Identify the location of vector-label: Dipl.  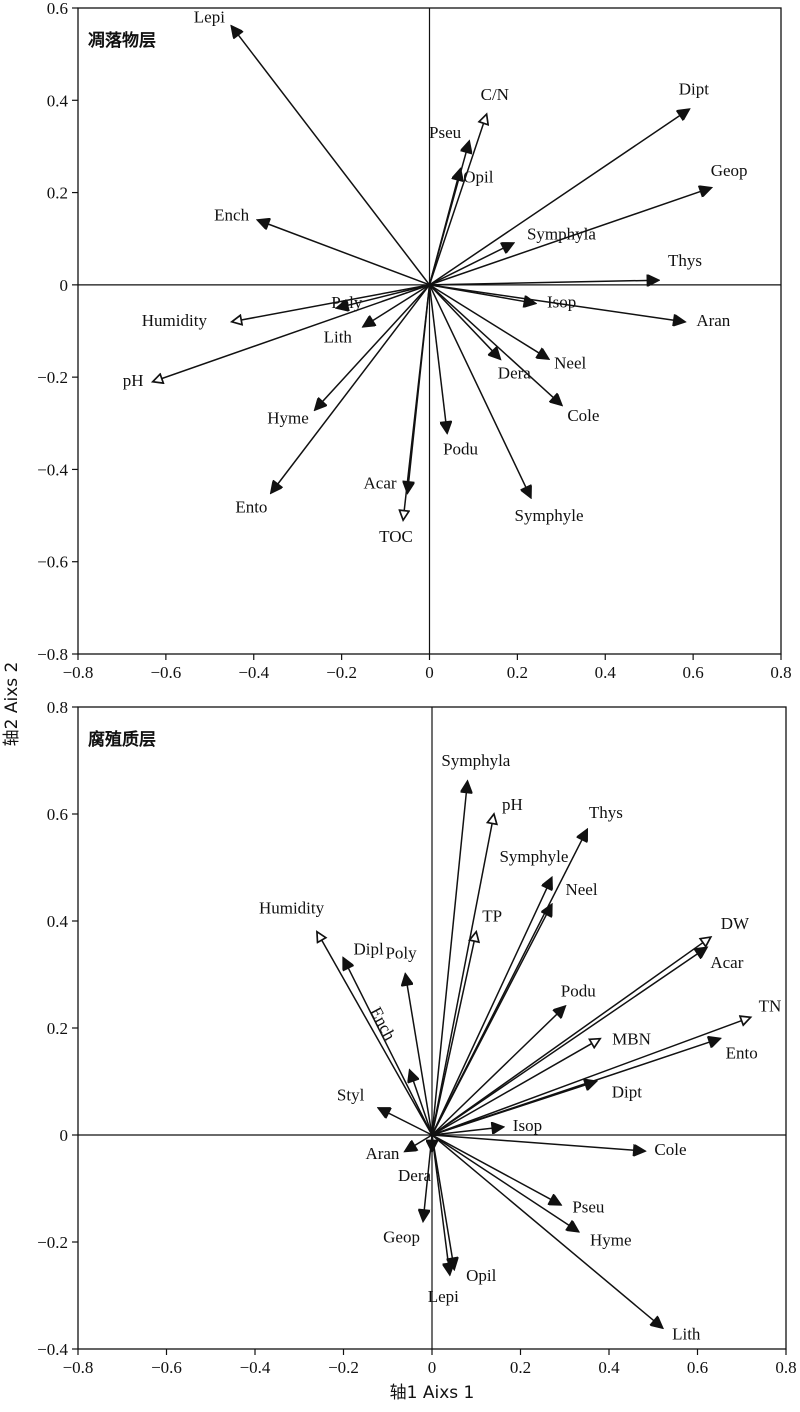
(369, 948).